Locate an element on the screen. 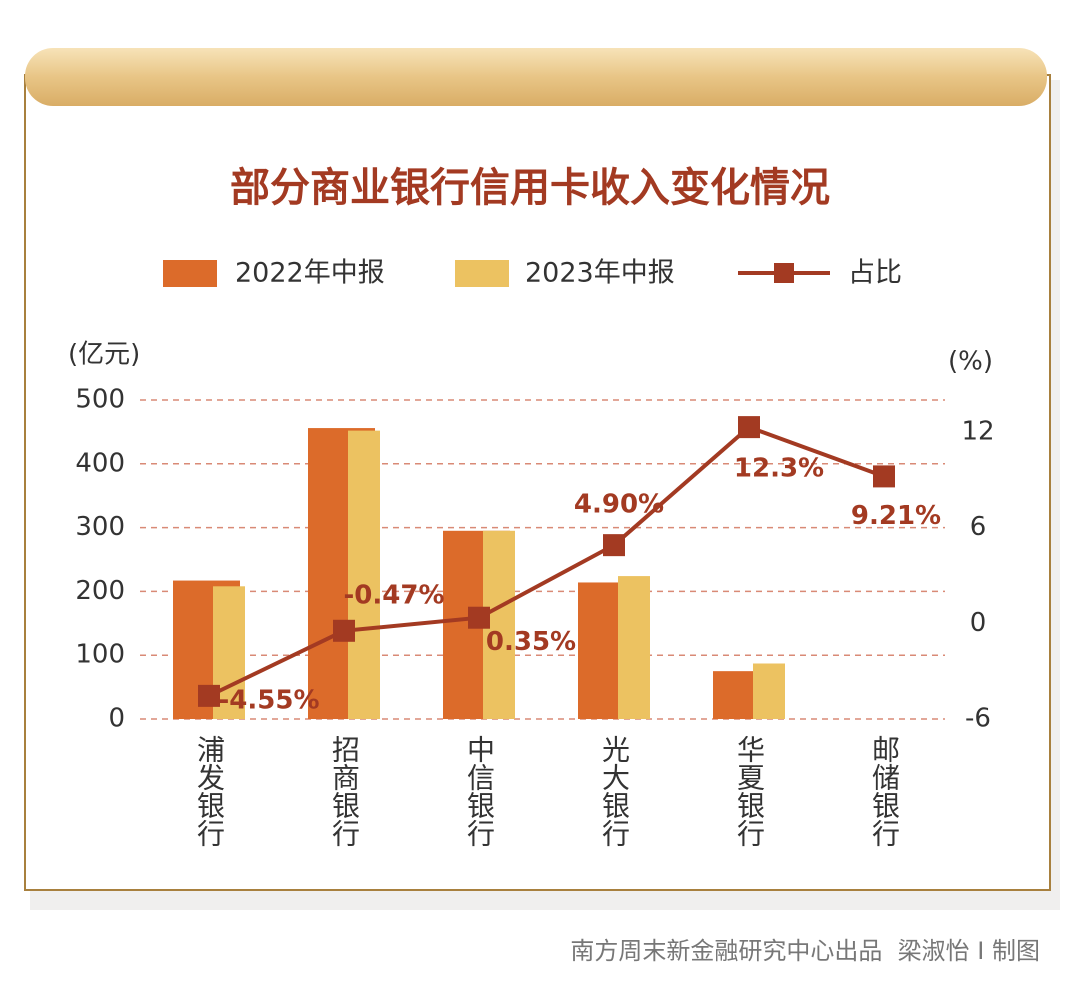 This screenshot has height=994, width=1080. source-note: 南方周末新金融研究中心出品 梁淑怡 I 制图 is located at coordinates (805, 951).